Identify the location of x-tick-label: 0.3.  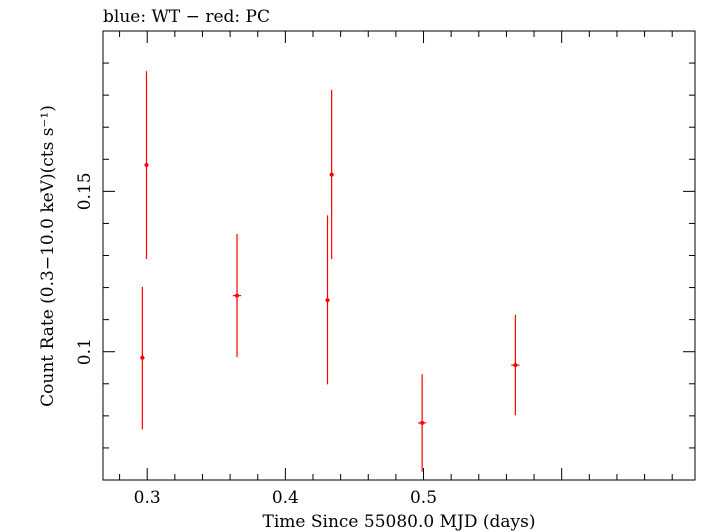
(147, 498).